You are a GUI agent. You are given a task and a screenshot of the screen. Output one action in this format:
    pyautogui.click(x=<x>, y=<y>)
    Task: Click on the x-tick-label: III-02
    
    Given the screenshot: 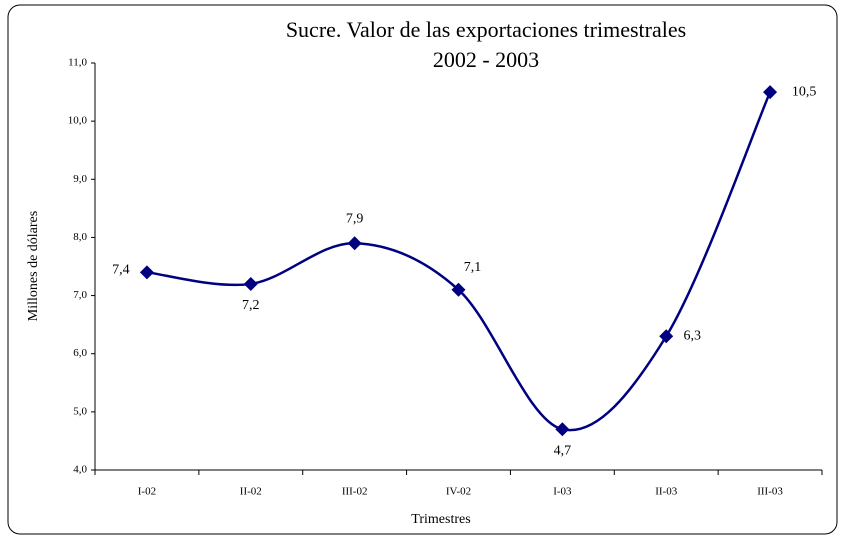 What is the action you would take?
    pyautogui.click(x=355, y=492)
    